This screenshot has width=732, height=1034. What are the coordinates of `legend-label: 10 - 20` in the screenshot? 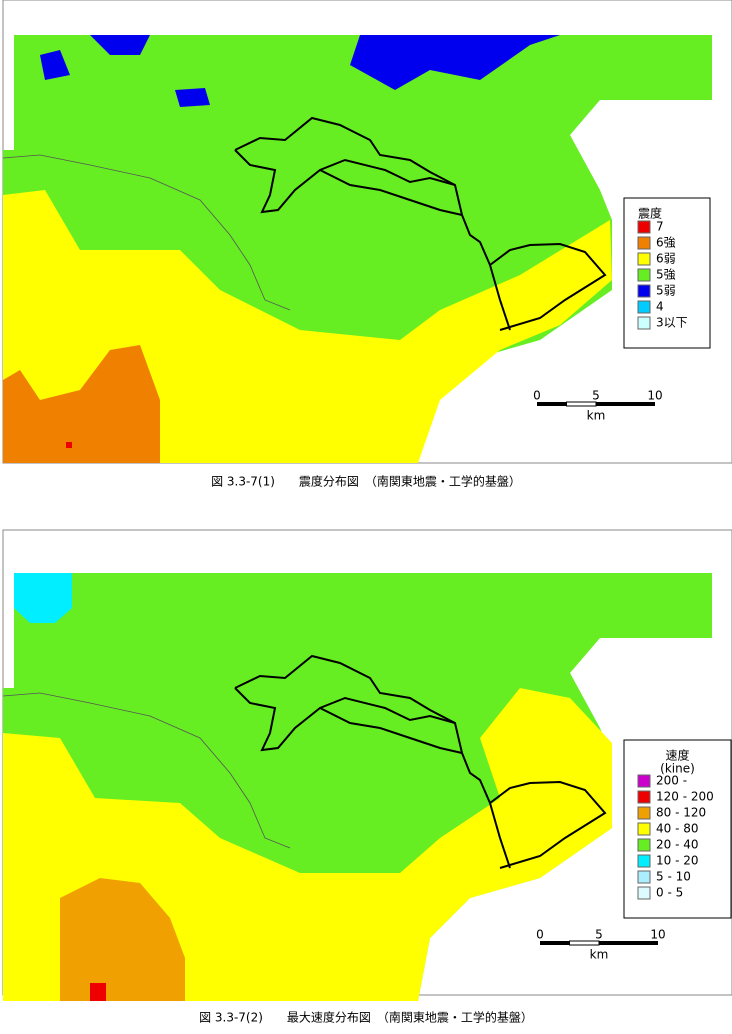 It's located at (677, 861).